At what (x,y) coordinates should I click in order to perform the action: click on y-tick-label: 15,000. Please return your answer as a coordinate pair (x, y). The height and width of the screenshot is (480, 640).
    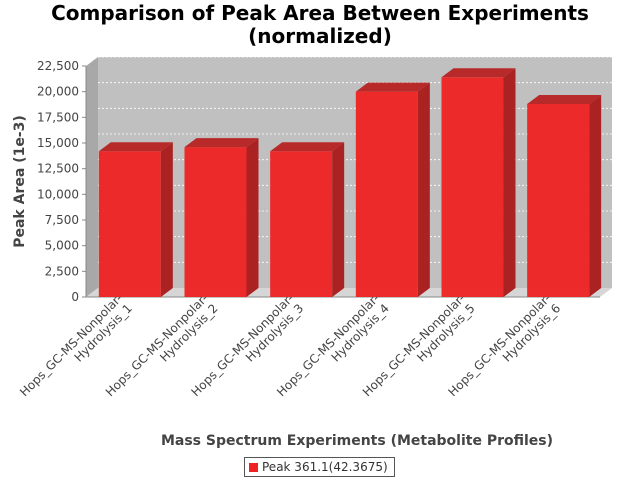
    Looking at the image, I should click on (58, 143).